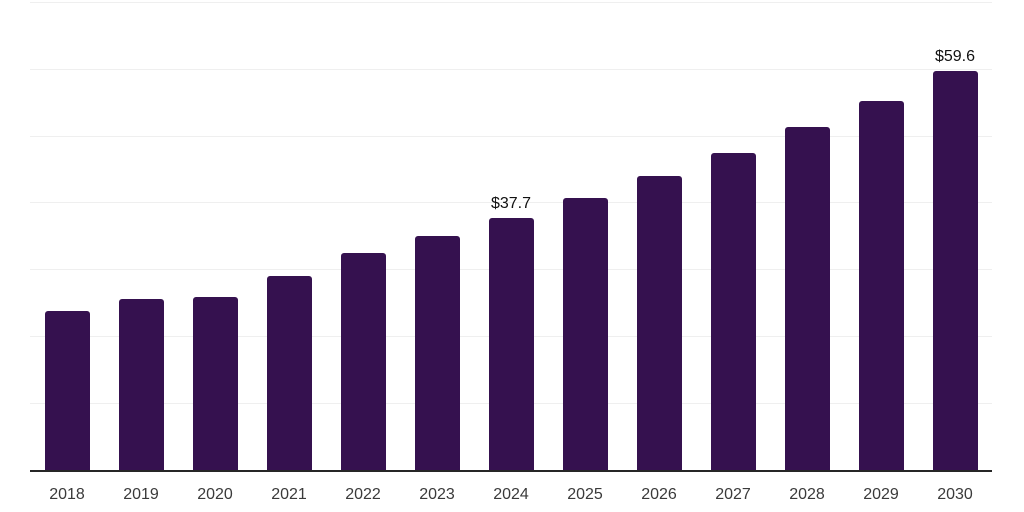 The image size is (1024, 512). I want to click on x-tick-label-2027: 2027, so click(733, 494).